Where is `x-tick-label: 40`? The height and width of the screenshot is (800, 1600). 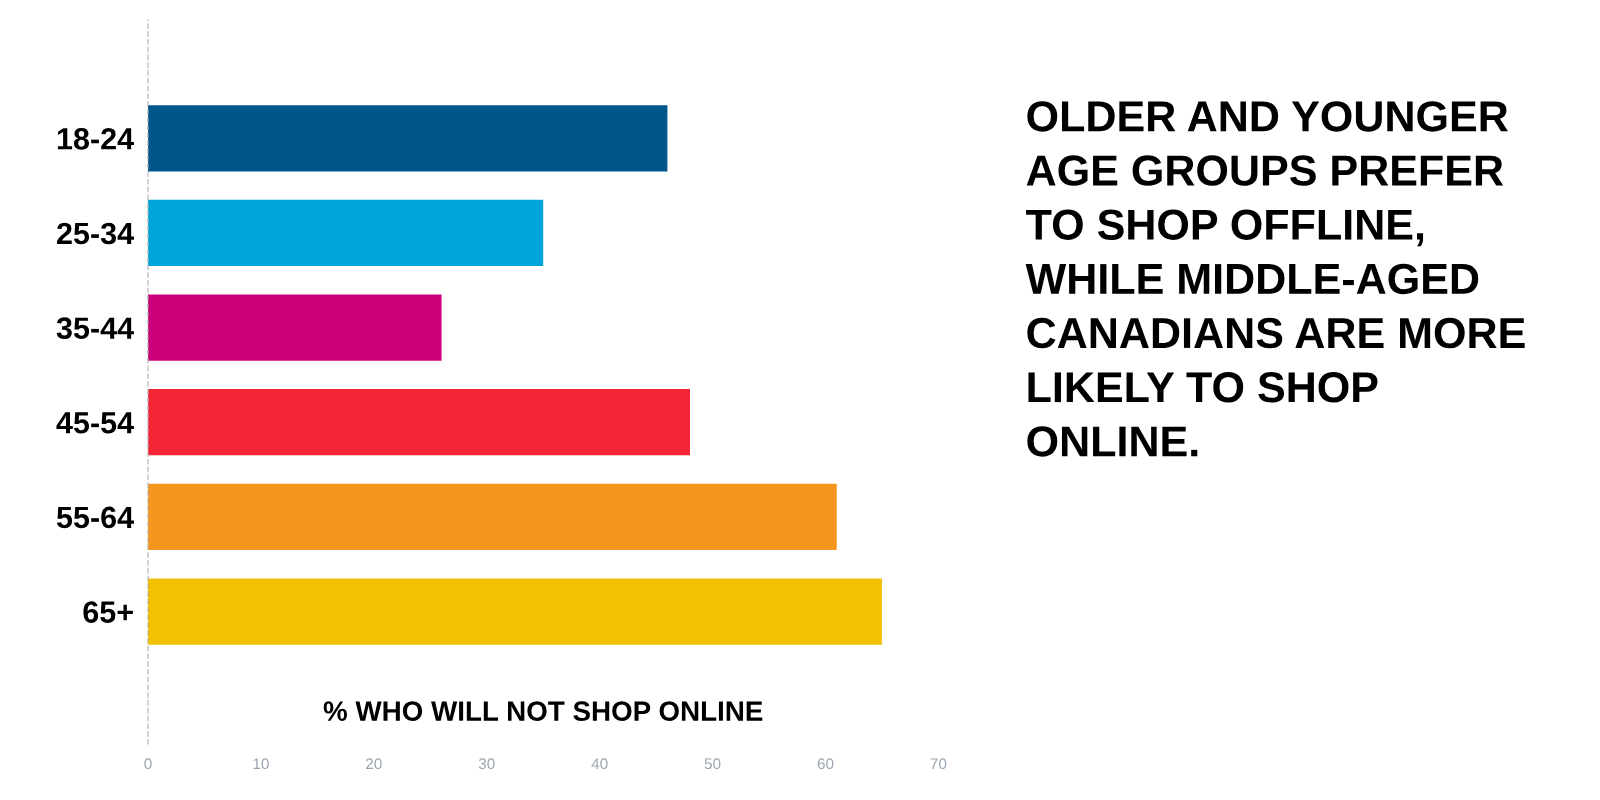
x-tick-label: 40 is located at coordinates (599, 764).